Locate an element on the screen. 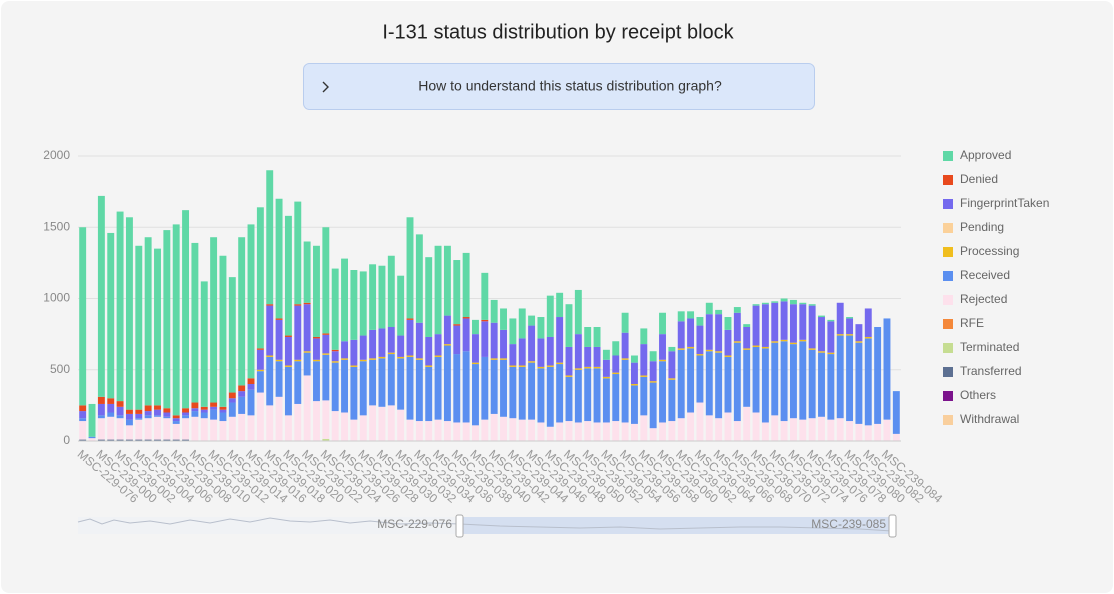  legend-item: Terminated is located at coordinates (981, 347).